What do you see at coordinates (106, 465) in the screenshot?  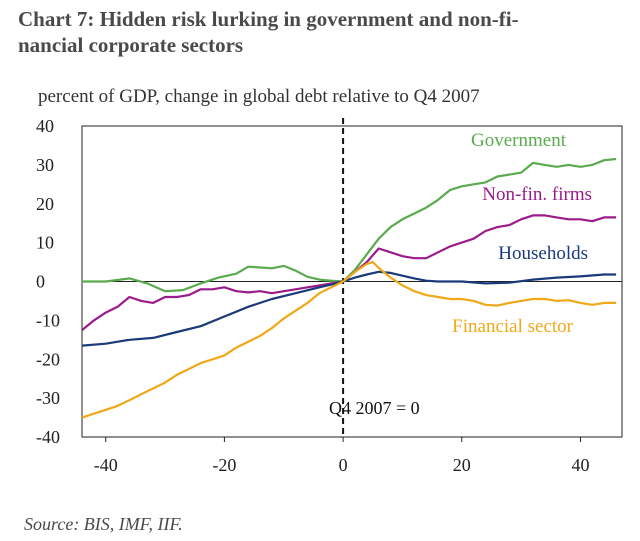 I see `x-tick-label: -40` at bounding box center [106, 465].